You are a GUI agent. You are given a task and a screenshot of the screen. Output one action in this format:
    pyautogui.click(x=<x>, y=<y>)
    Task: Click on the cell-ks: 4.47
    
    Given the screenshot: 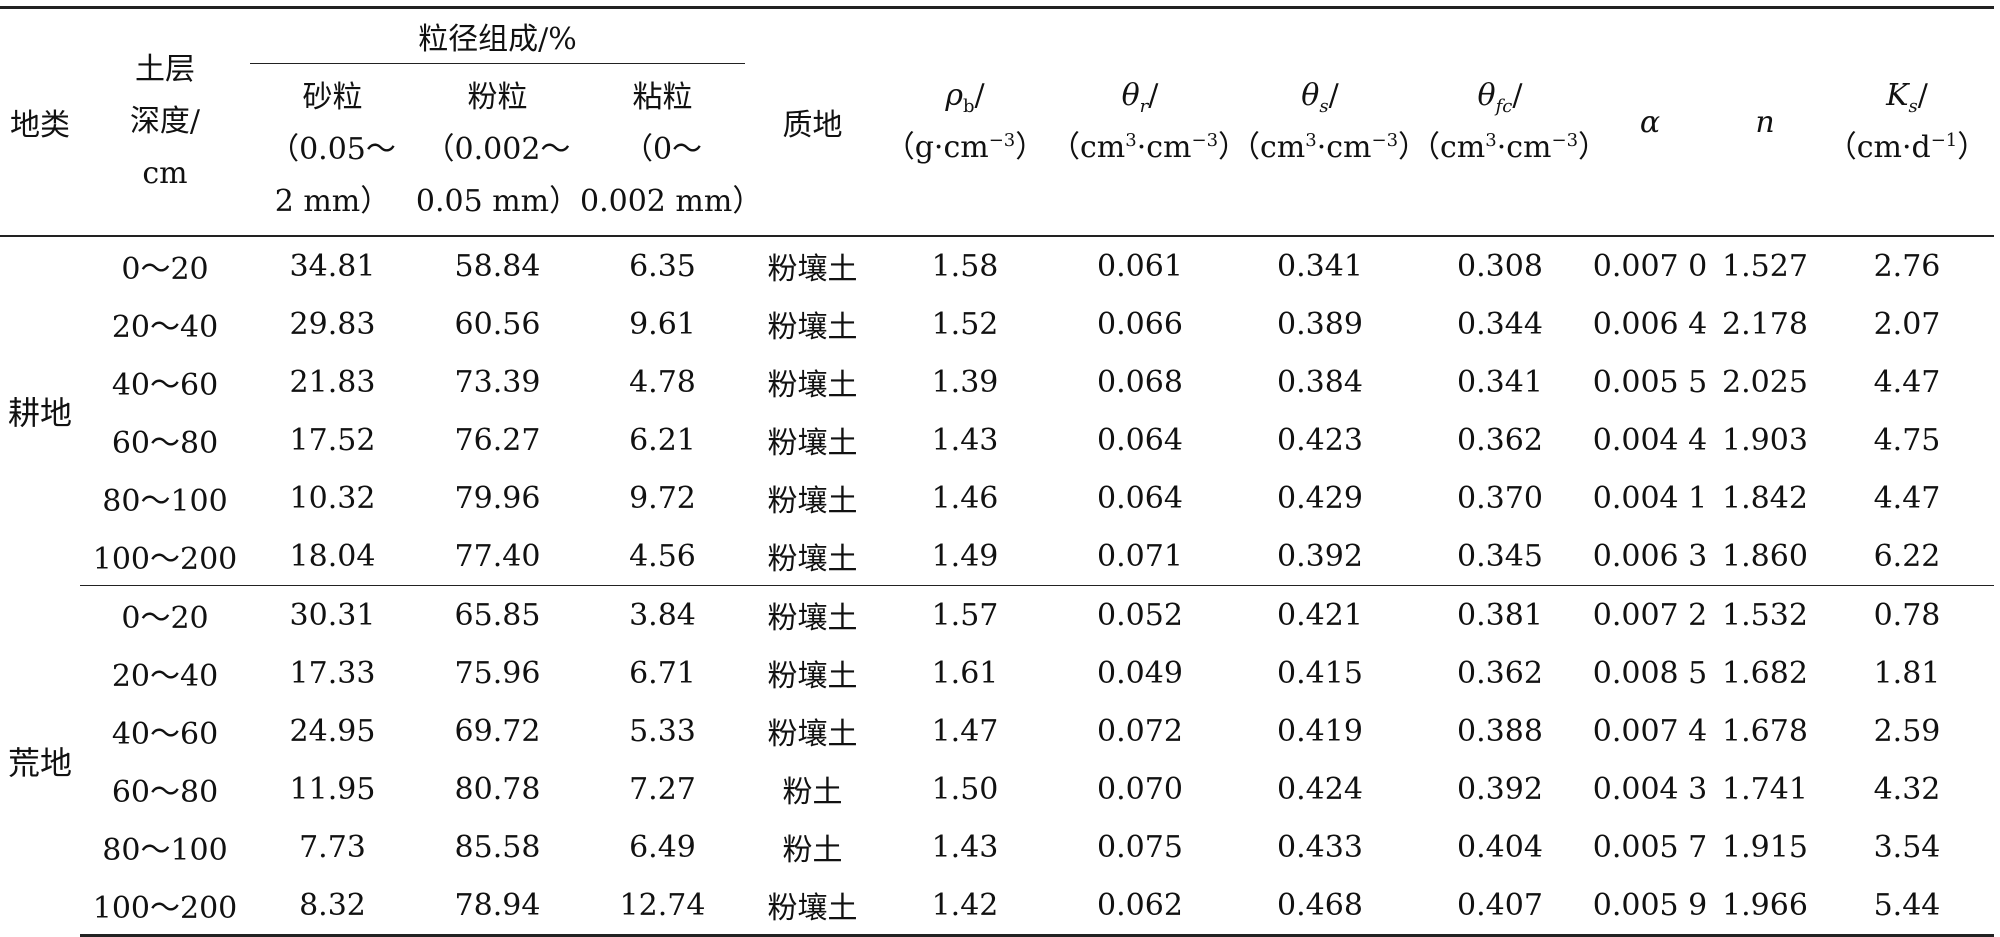 What is the action you would take?
    pyautogui.click(x=1907, y=498)
    